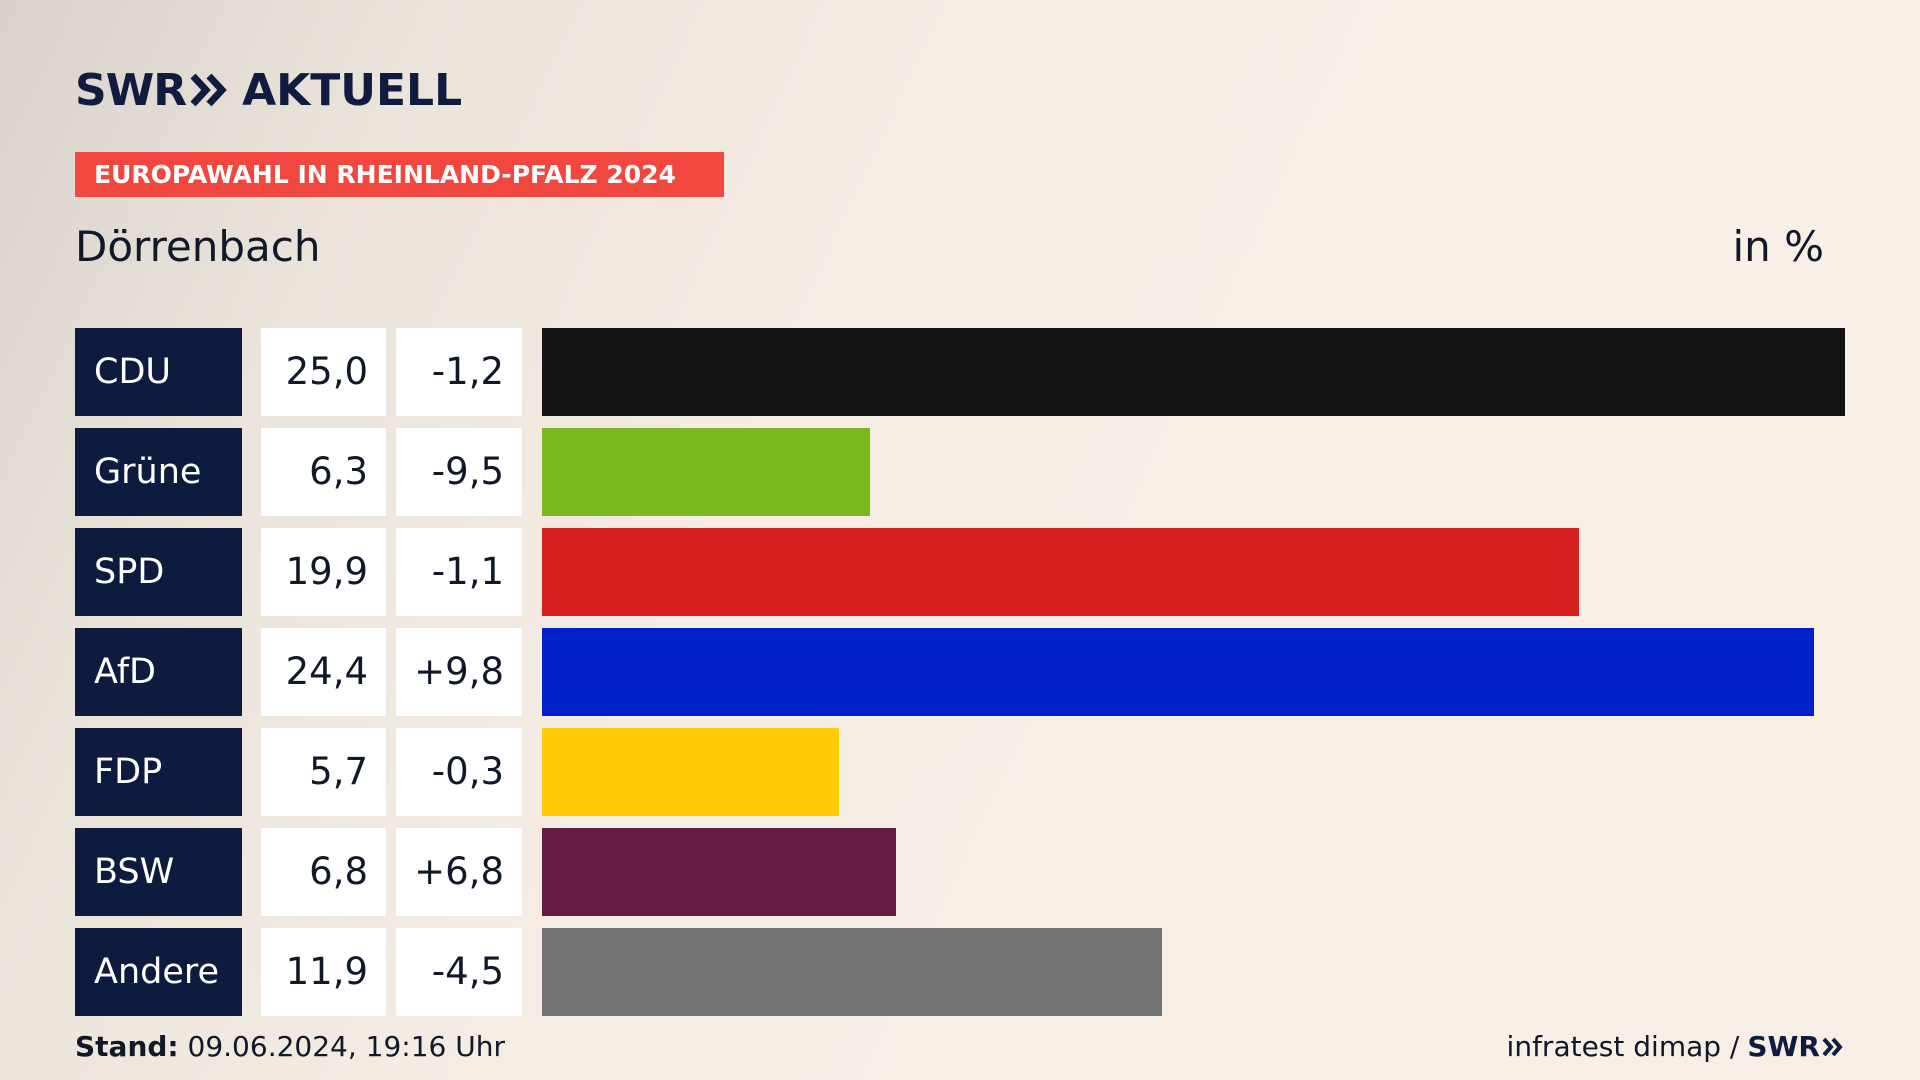  Describe the element at coordinates (1783, 1046) in the screenshot. I see `source-brand: SWR` at that location.